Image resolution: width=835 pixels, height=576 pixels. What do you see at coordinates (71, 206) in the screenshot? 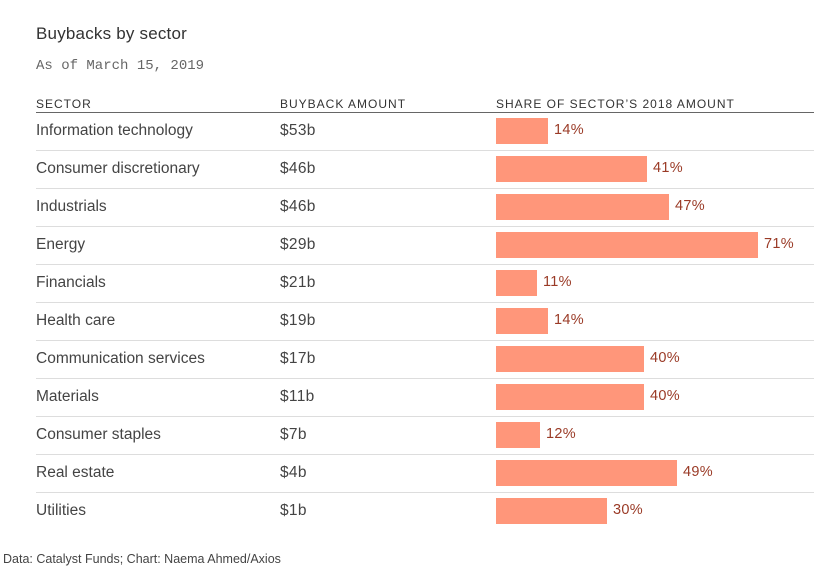
I see `sector-label: Industrials` at bounding box center [71, 206].